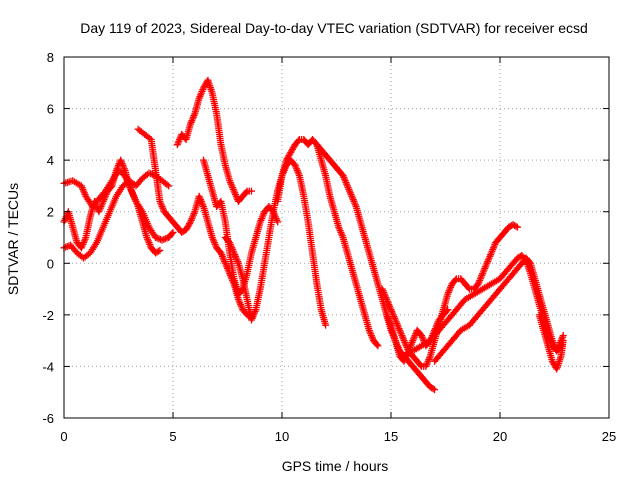 The image size is (640, 480). Describe the element at coordinates (172, 436) in the screenshot. I see `x-tick-label: 5` at that location.